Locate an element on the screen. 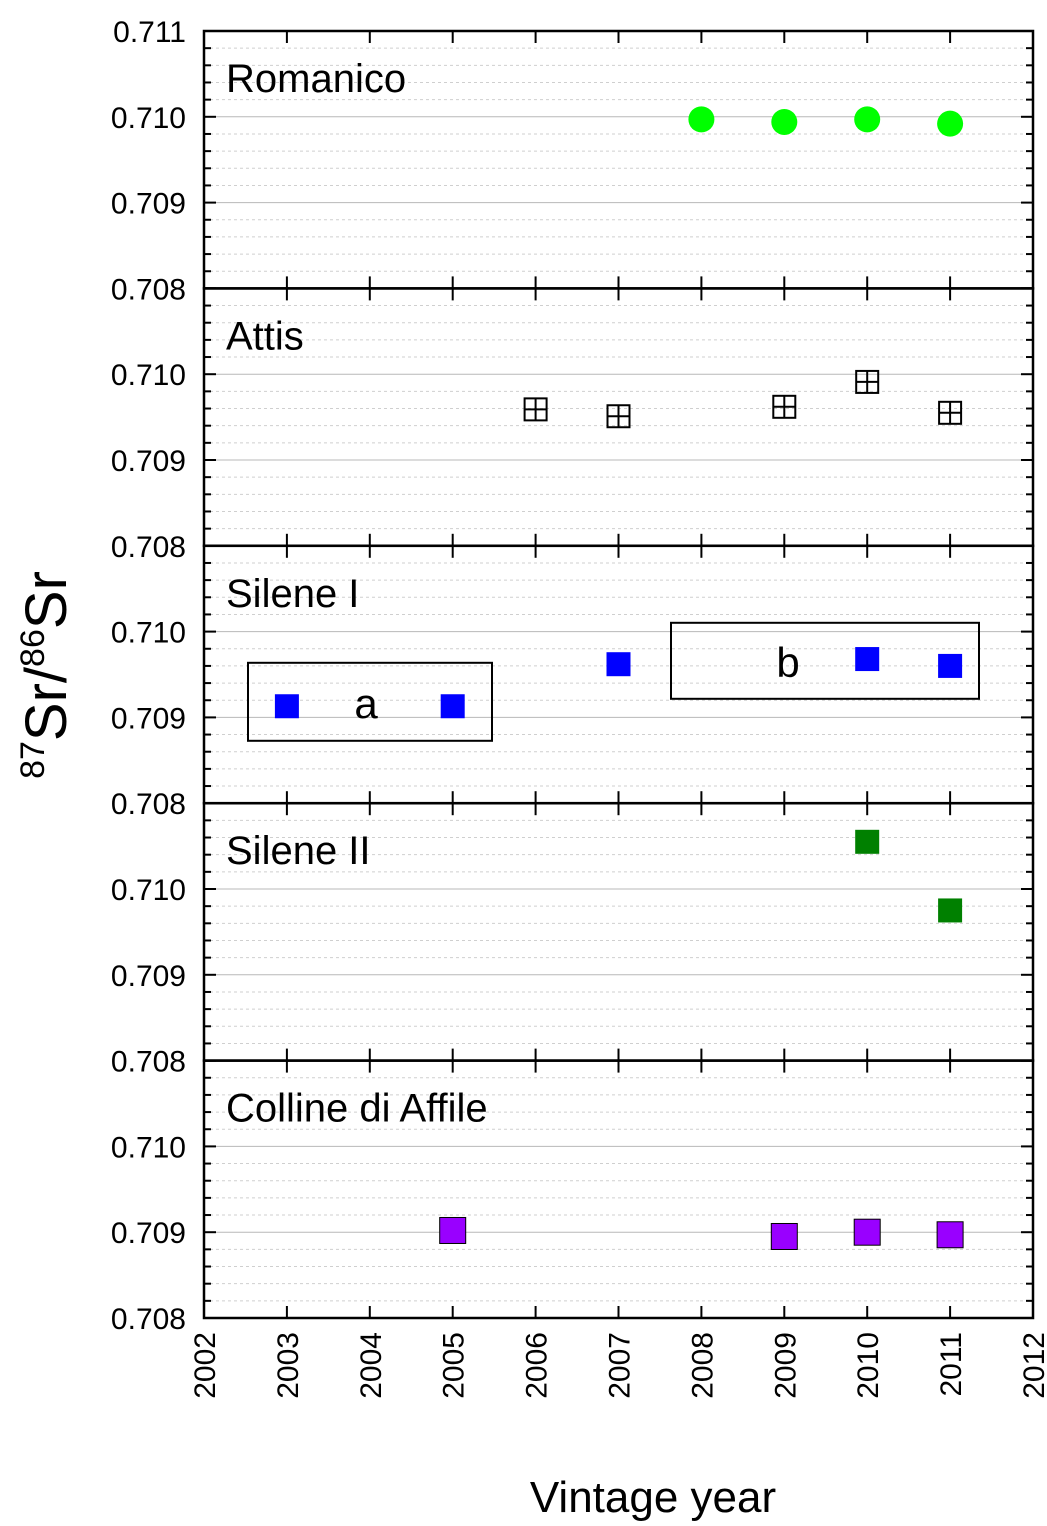 Image resolution: width=1047 pixels, height=1526 pixels. y-axis-title-superscript-2: 86 is located at coordinates (33, 648).